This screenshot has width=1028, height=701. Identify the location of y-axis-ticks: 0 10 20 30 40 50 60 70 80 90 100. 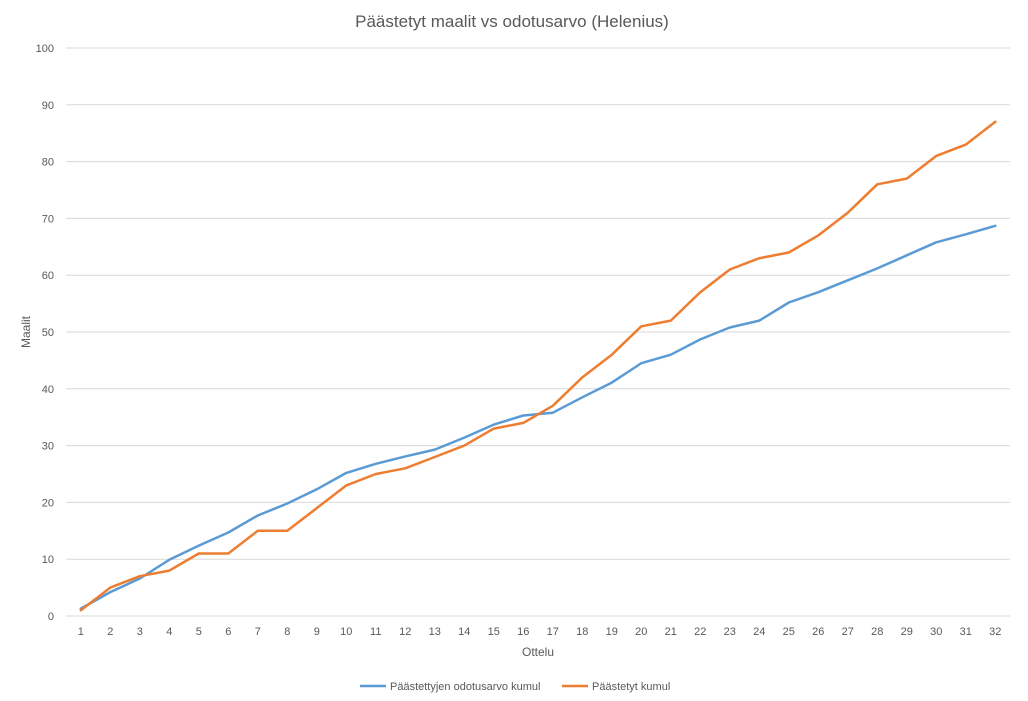
(45, 333).